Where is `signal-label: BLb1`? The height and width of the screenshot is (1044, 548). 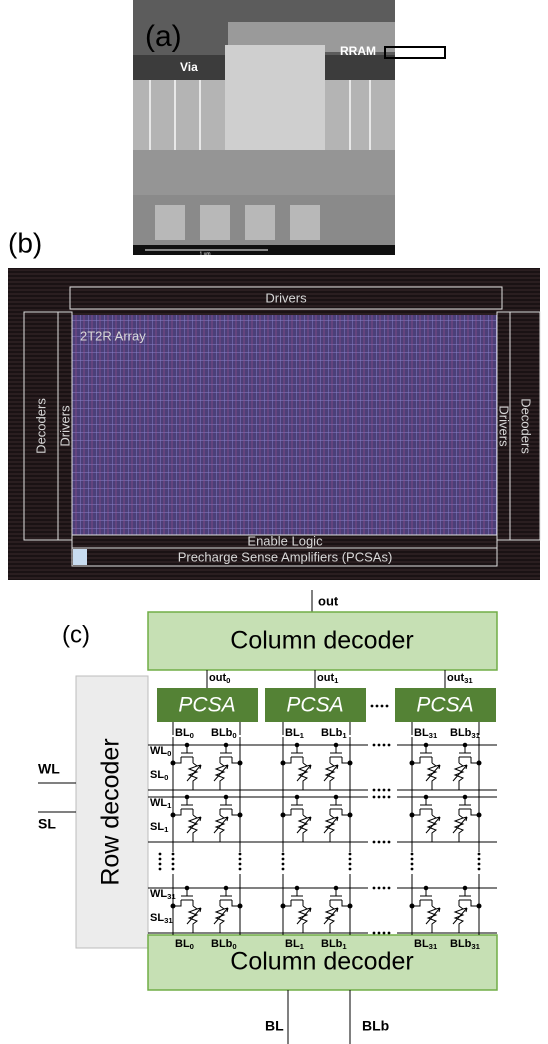
signal-label: BLb1 is located at coordinates (334, 944).